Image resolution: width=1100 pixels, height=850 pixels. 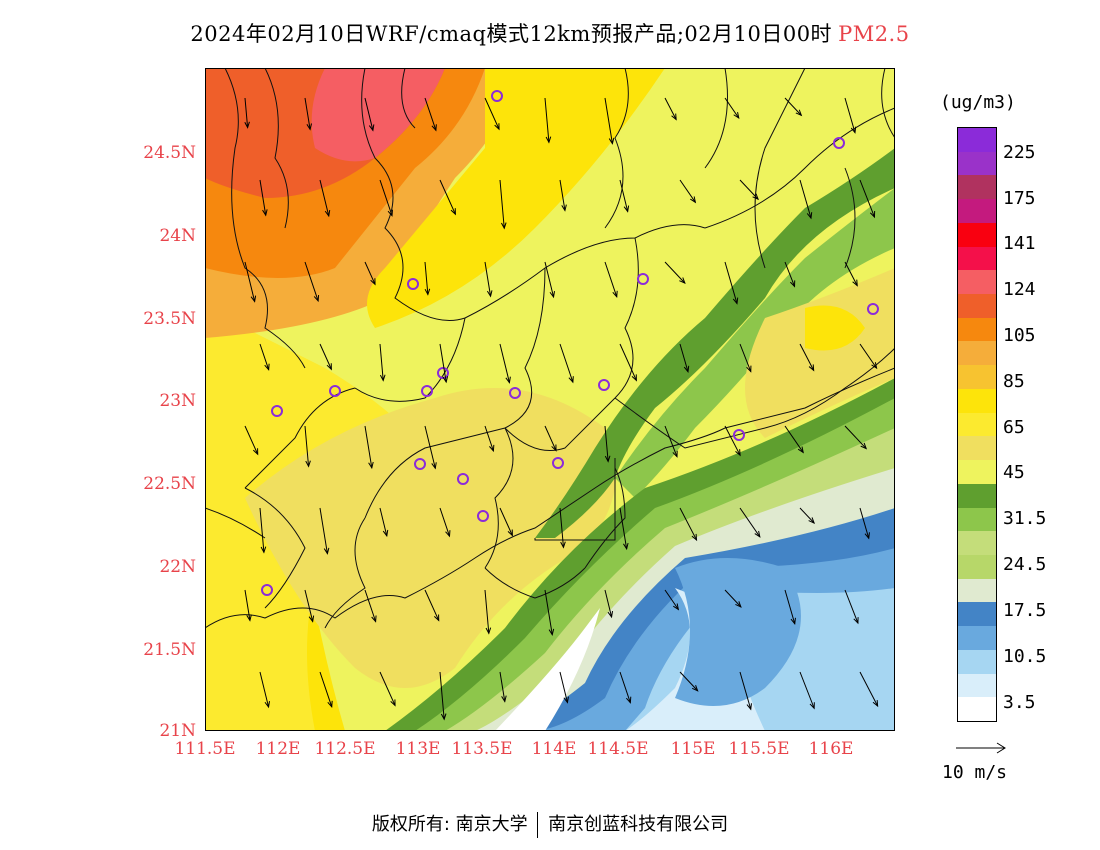 What do you see at coordinates (1014, 381) in the screenshot?
I see `legend-label: 85` at bounding box center [1014, 381].